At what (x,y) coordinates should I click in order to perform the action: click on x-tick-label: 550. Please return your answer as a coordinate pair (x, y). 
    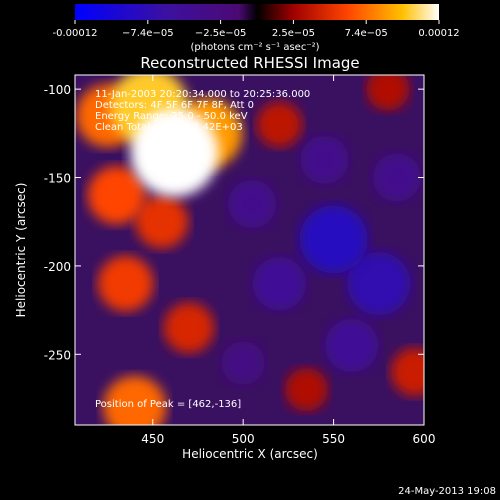
    Looking at the image, I should click on (333, 439).